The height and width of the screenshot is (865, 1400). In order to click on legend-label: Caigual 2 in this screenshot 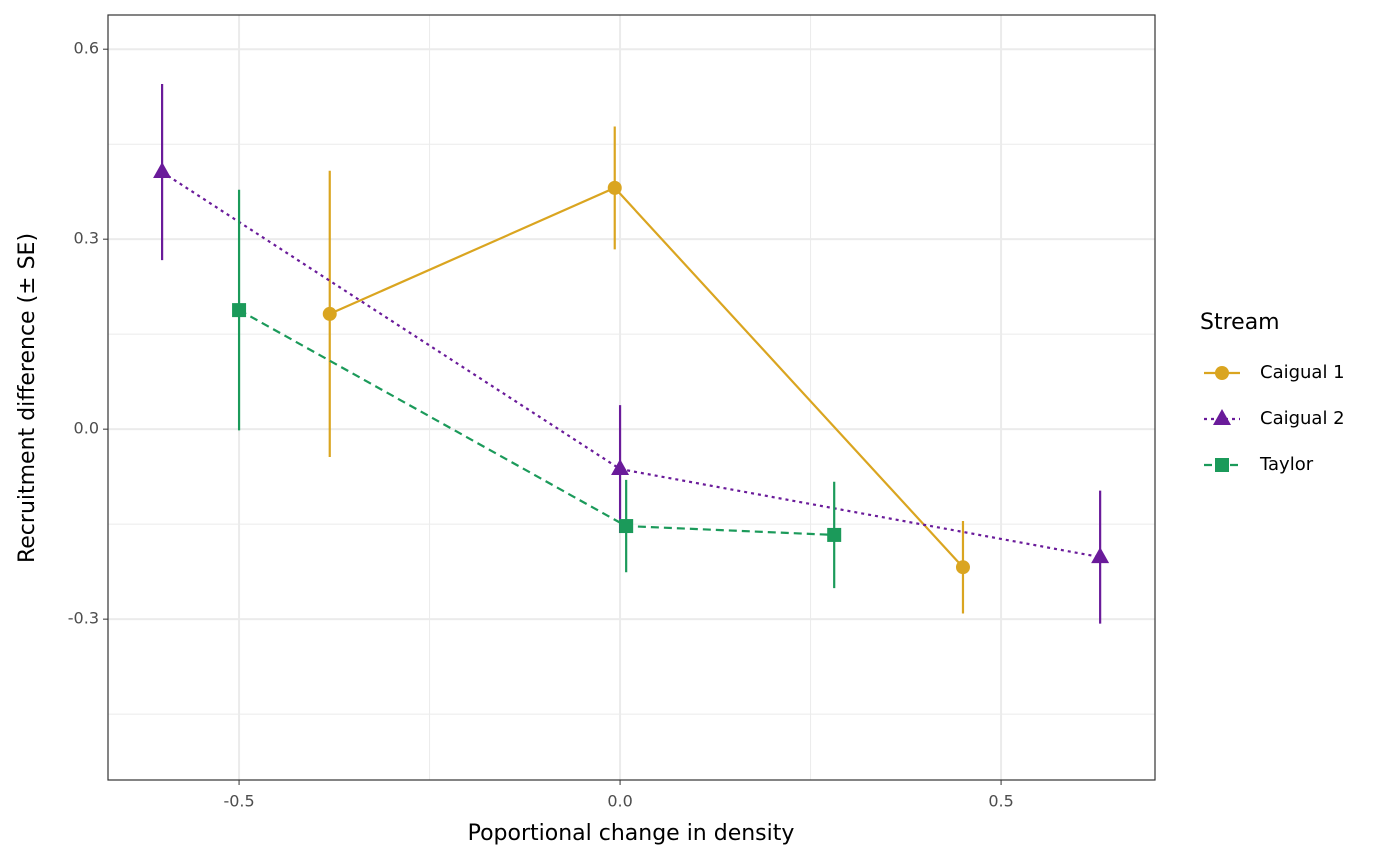, I will do `click(1302, 418)`.